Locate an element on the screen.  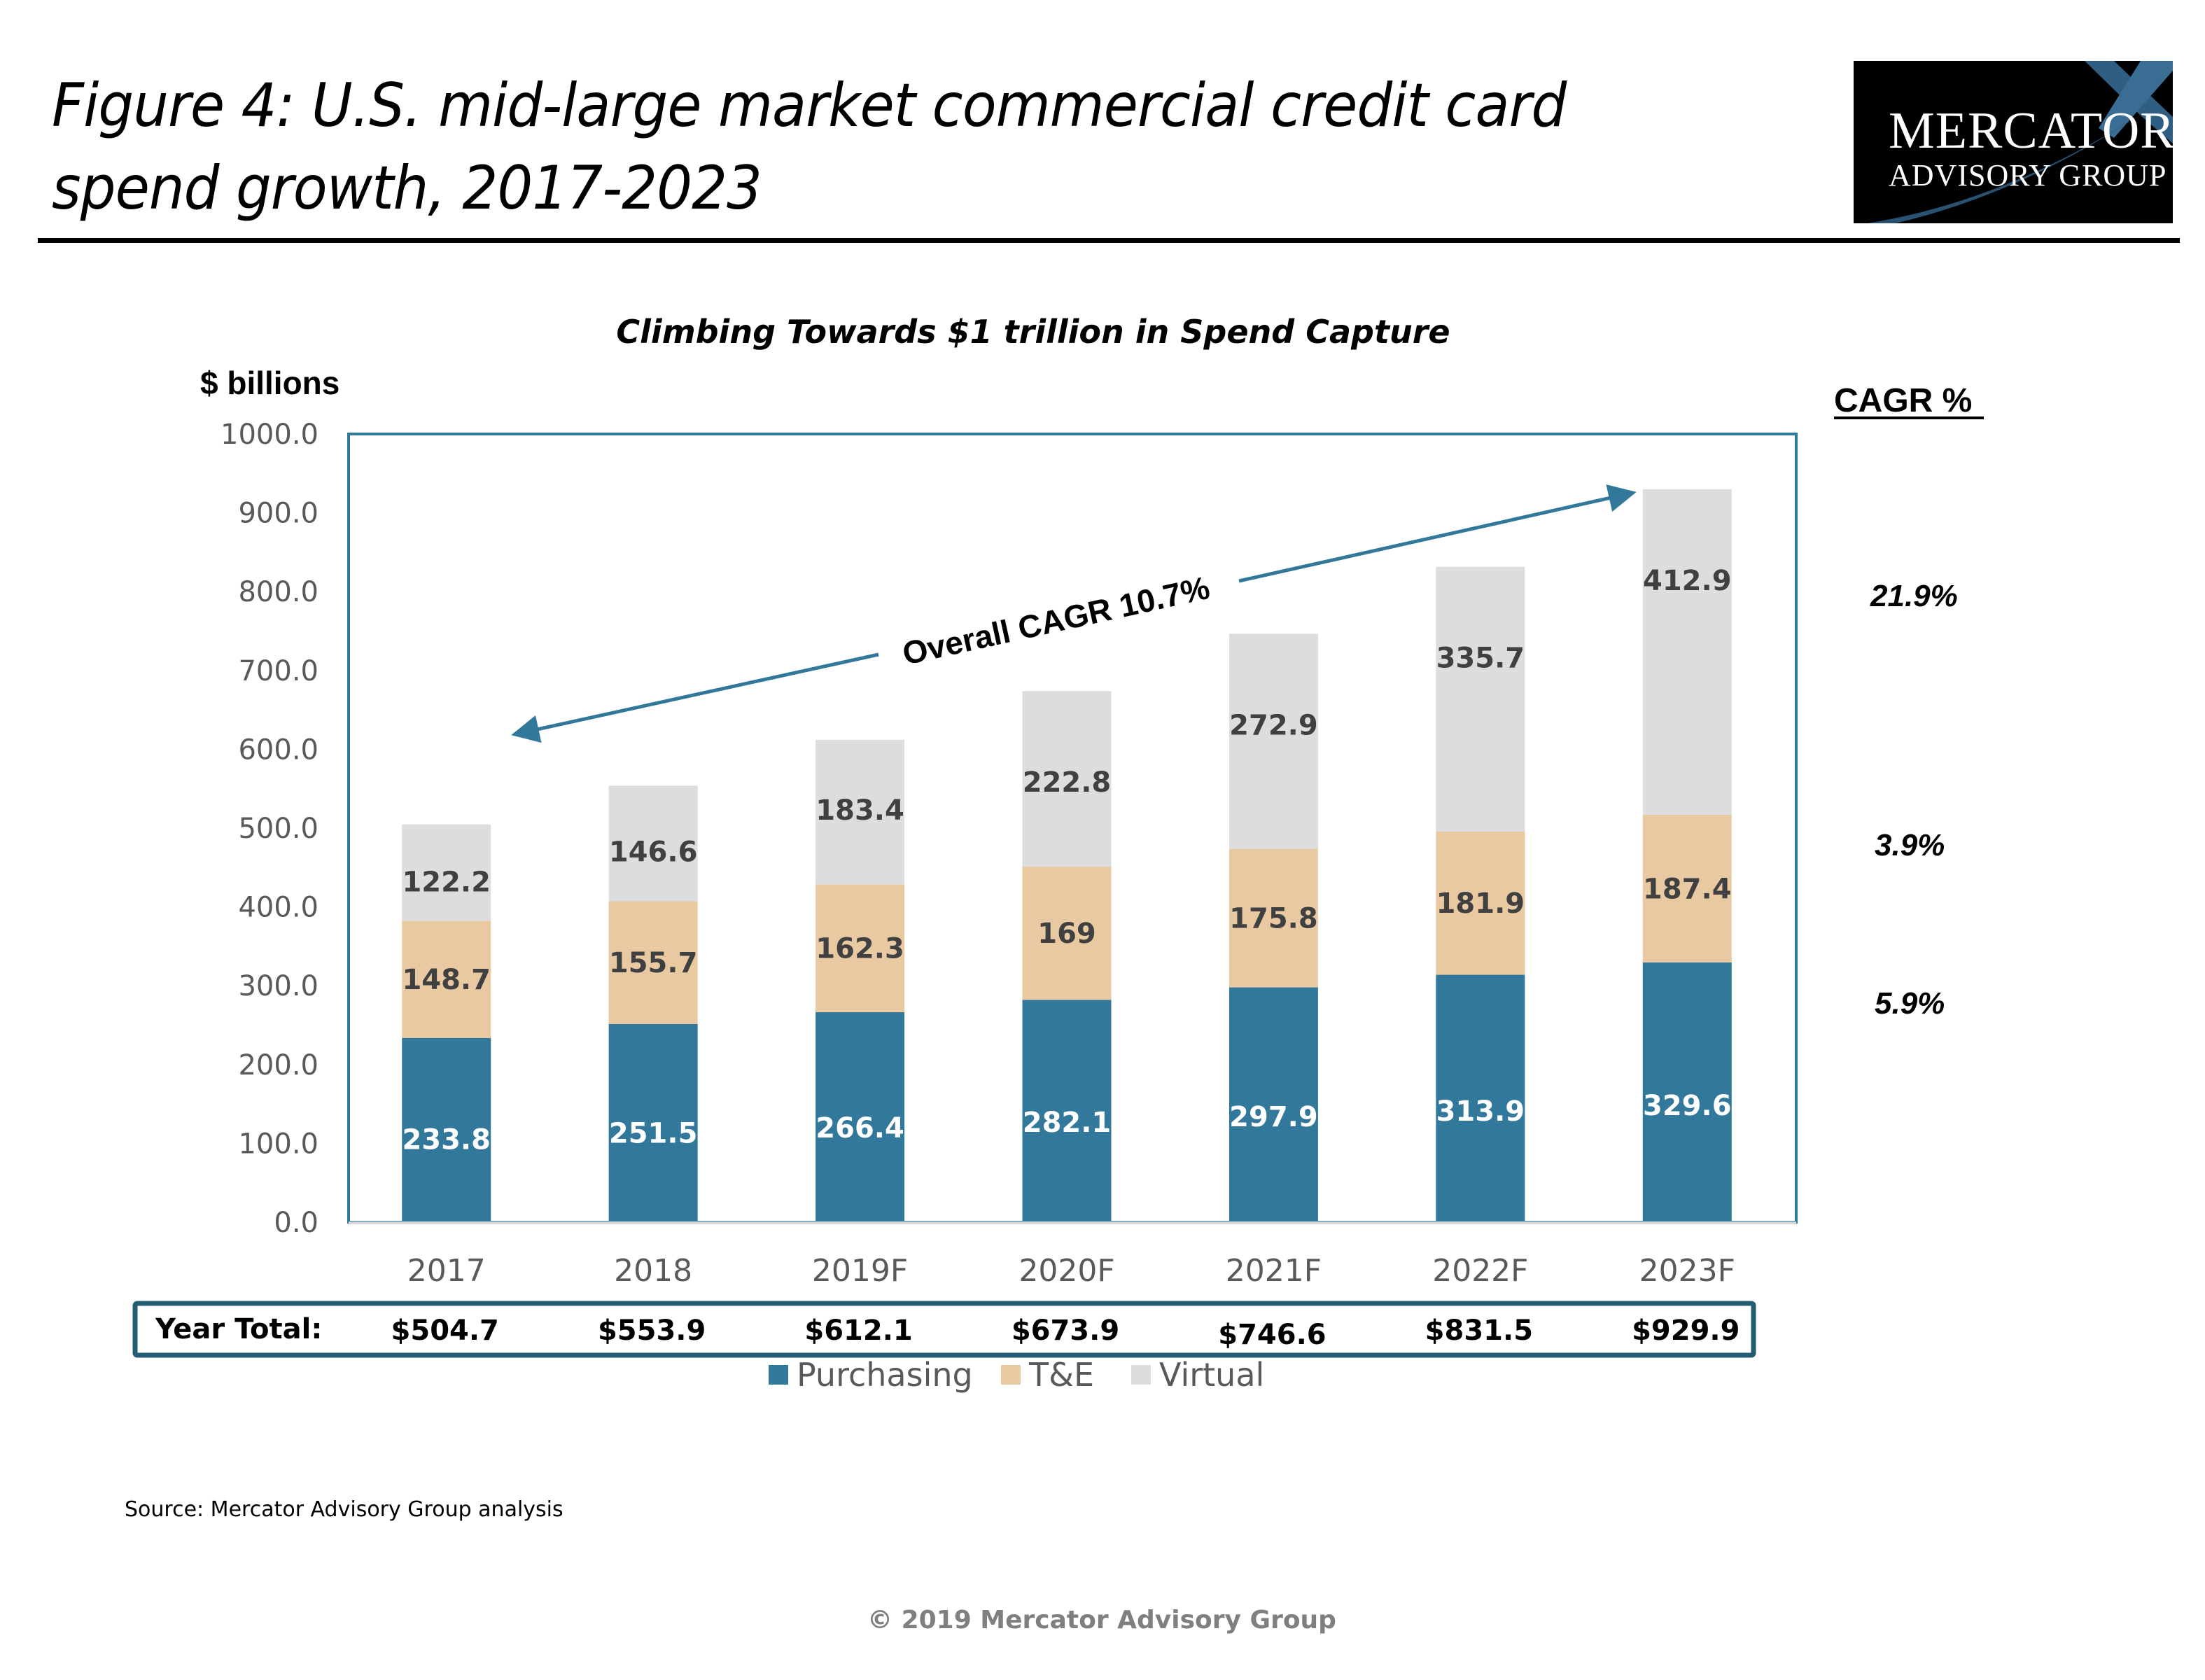
year-total-label: Year Total: is located at coordinates (238, 1329).